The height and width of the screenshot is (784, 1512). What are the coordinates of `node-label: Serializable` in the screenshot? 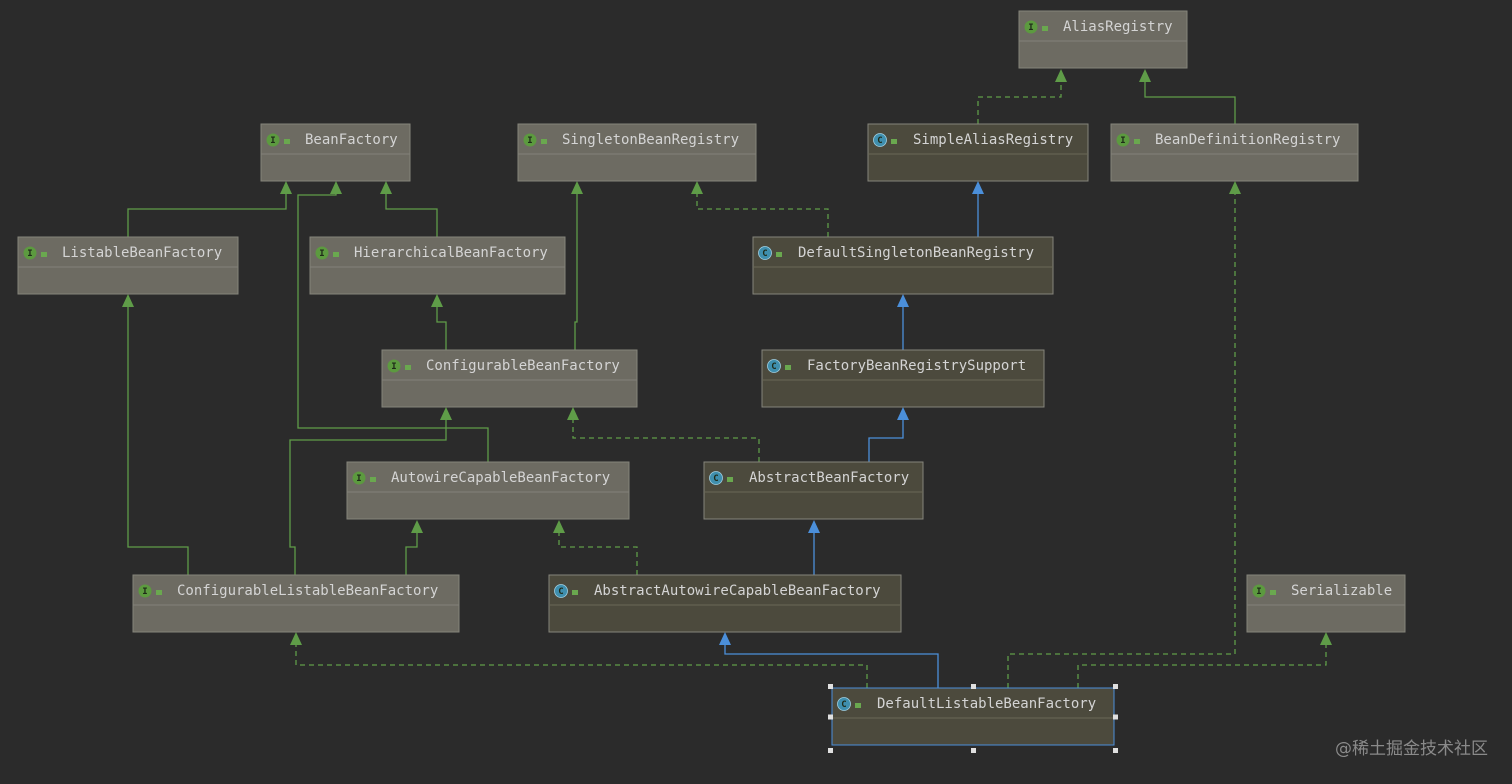 It's located at (1341, 591).